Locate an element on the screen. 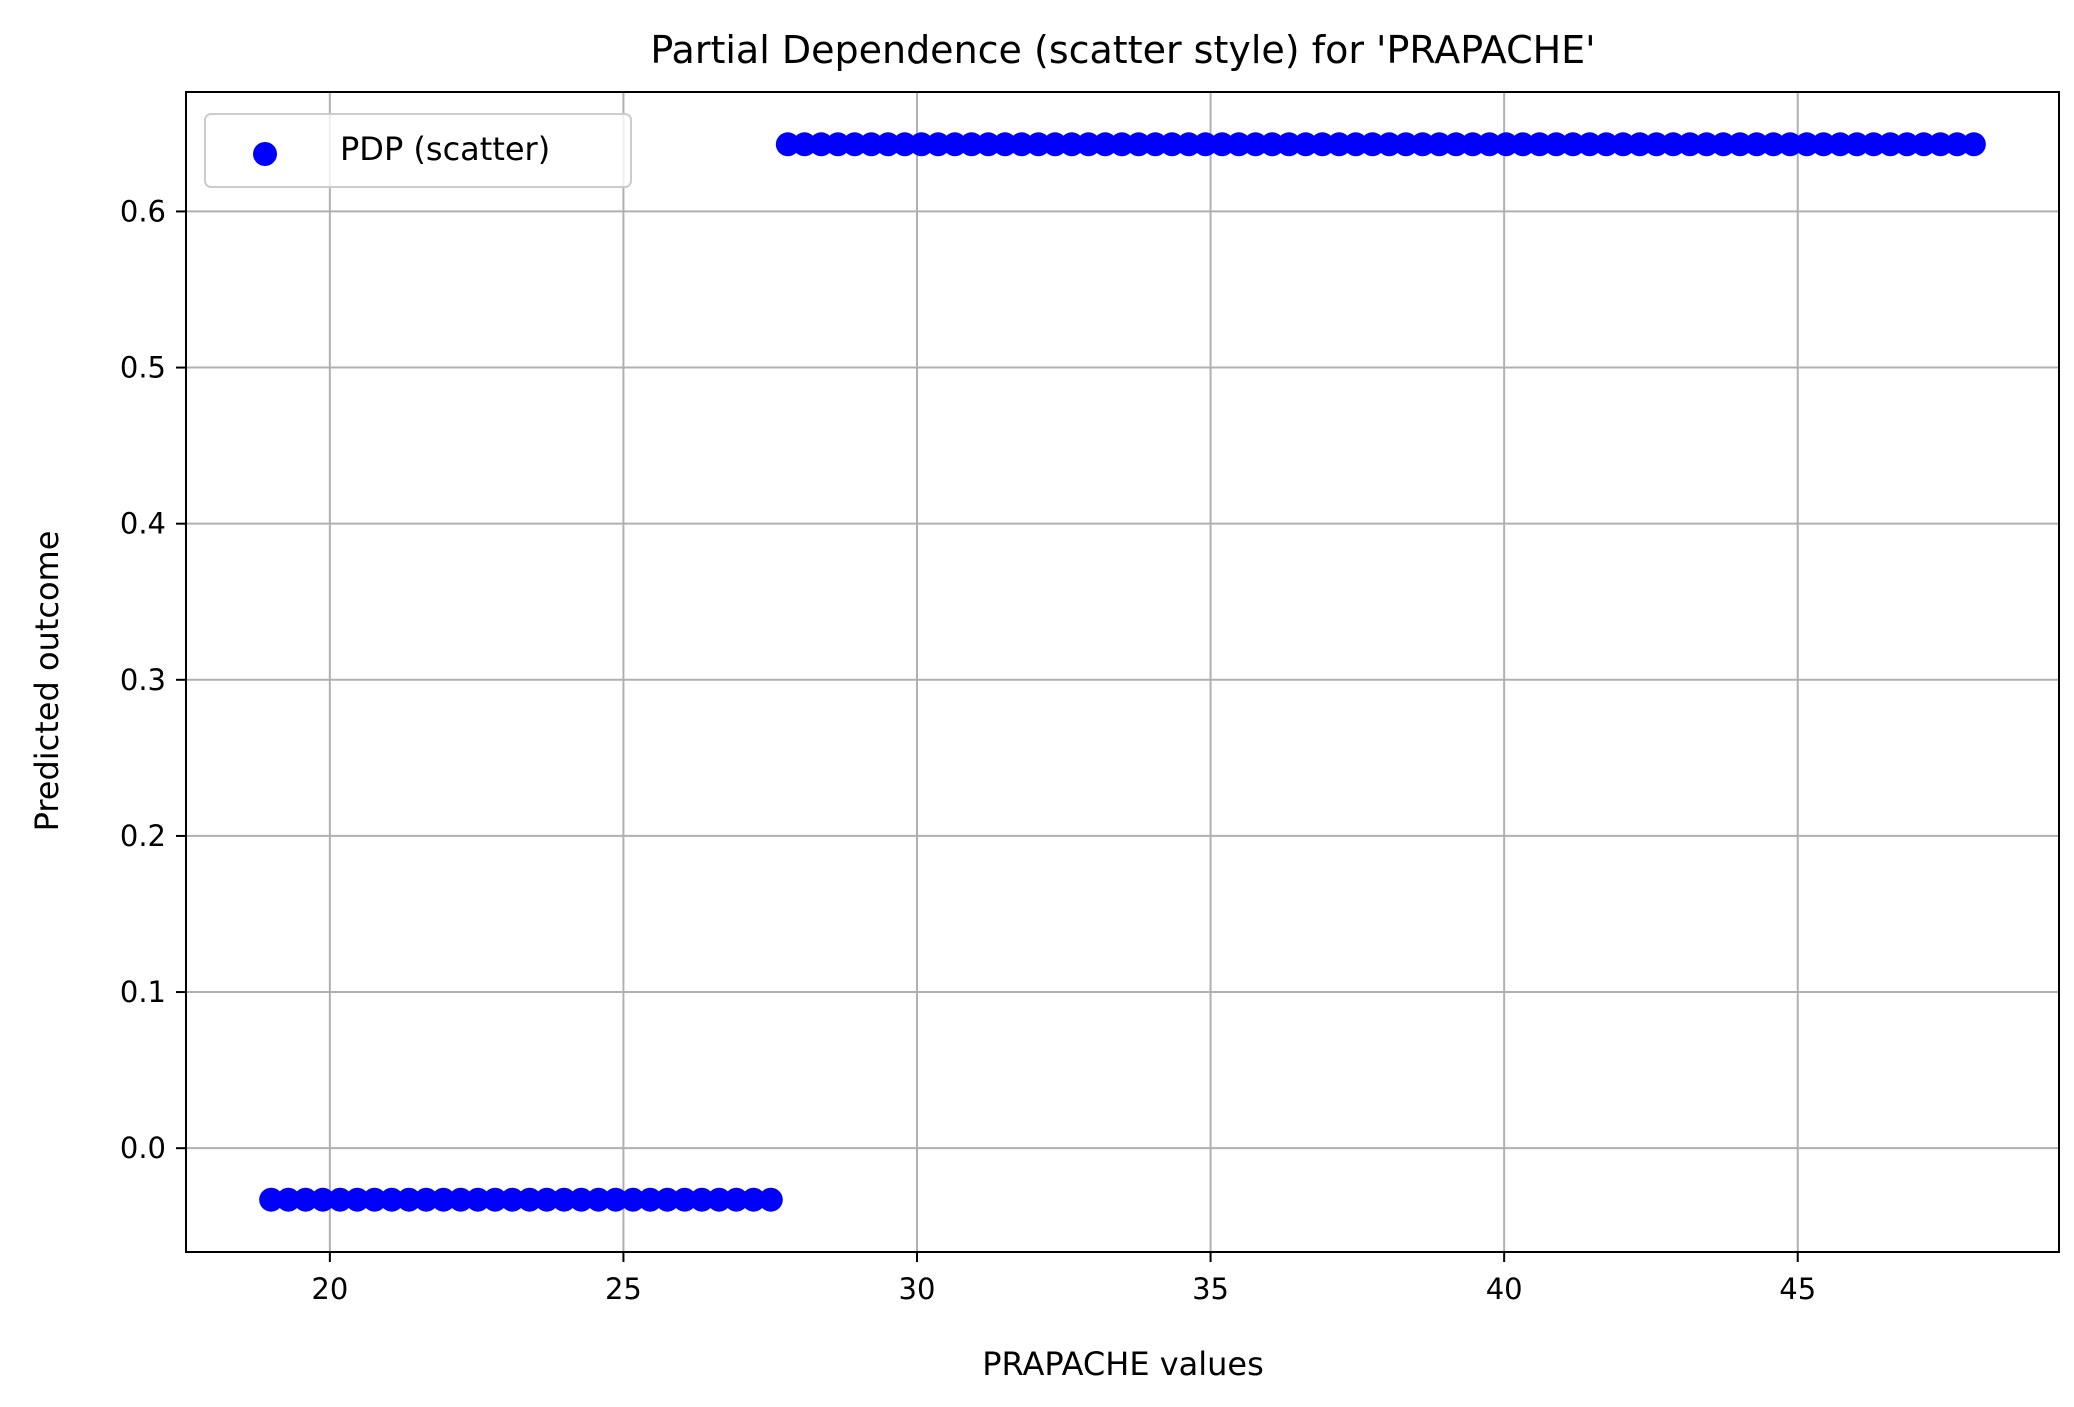 This screenshot has width=2074, height=1407. legend: PDP (scatter) is located at coordinates (418, 150).